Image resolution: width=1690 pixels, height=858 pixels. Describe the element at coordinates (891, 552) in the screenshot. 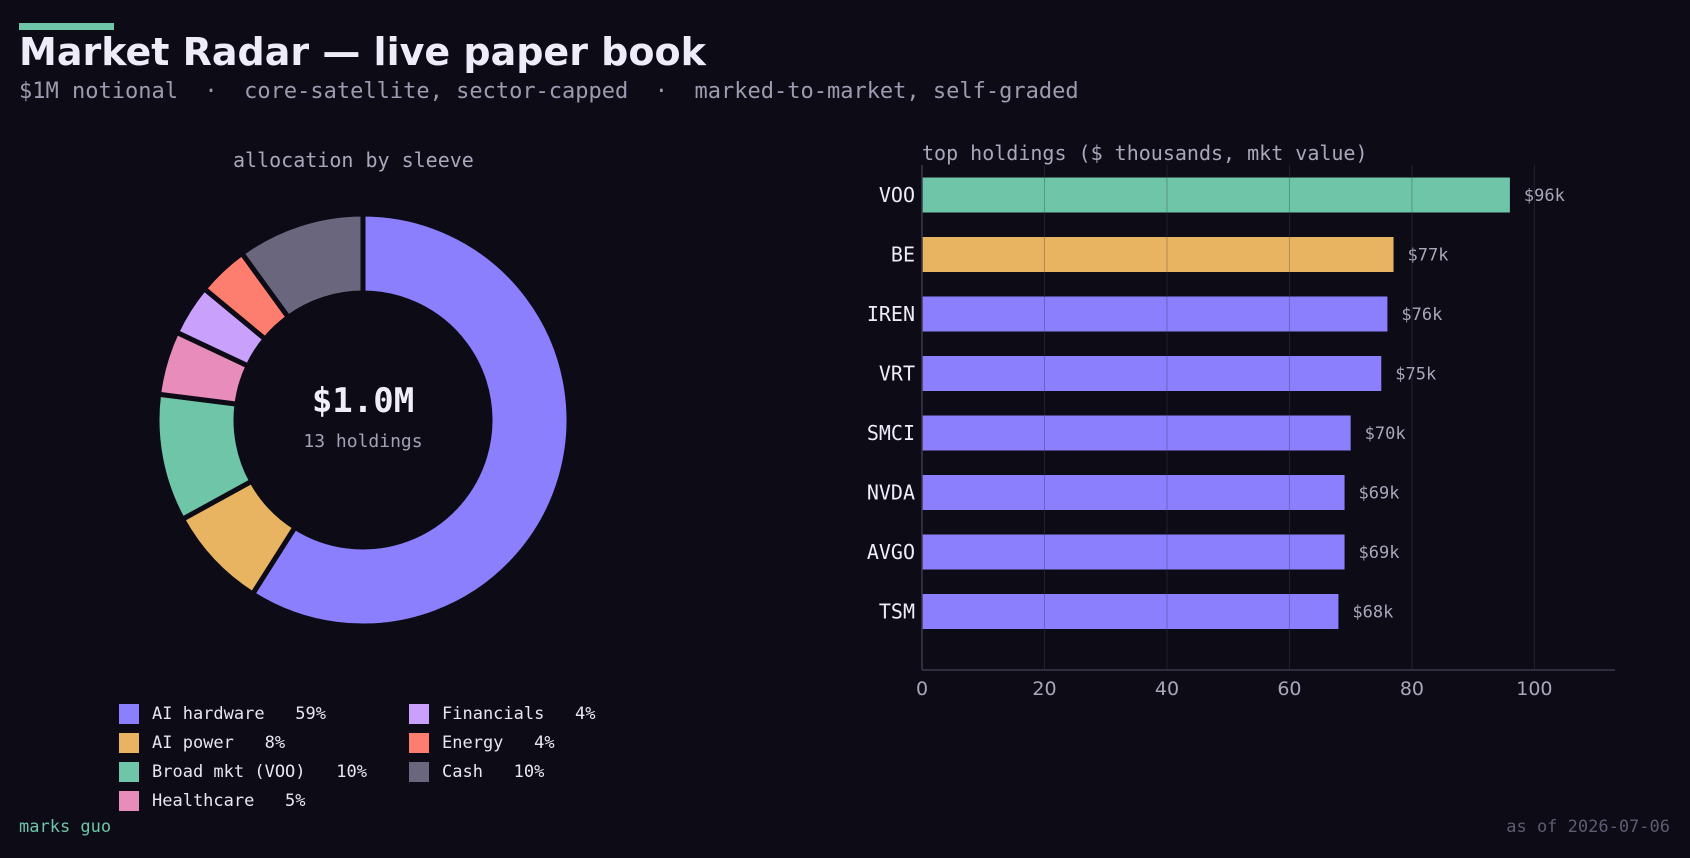

I see `category-label: AVGO` at that location.